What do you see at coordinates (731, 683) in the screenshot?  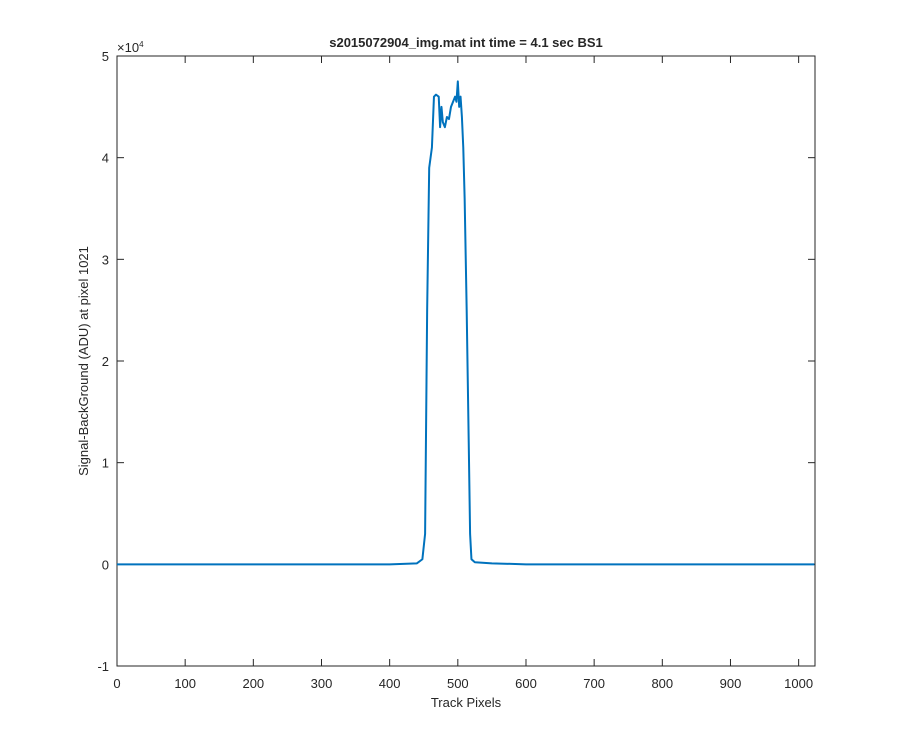 I see `x-tick-label: 900` at bounding box center [731, 683].